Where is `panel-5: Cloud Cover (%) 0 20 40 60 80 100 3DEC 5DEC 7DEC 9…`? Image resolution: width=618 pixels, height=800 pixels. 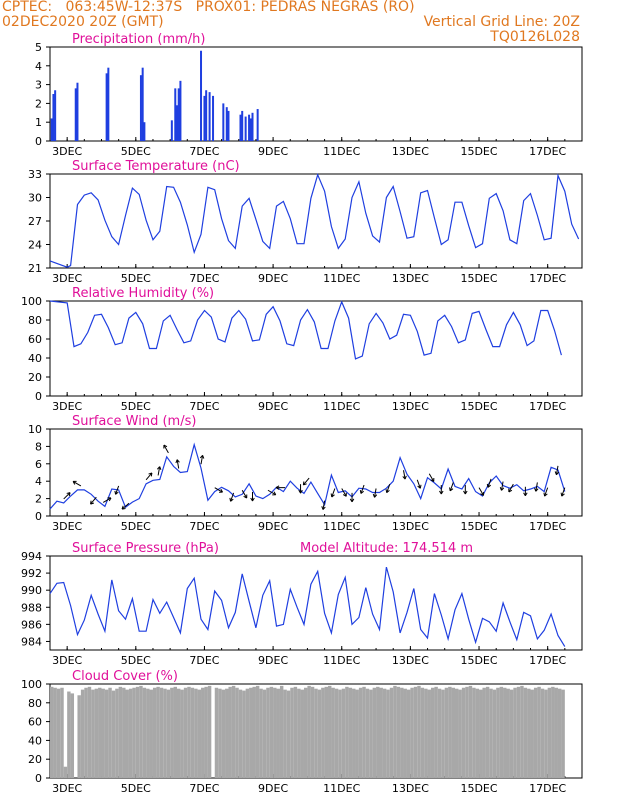
panel-5: Cloud Cover (%) 0 20 40 60 80 100 3DEC 5DEC 7DEC 9… is located at coordinates (302, 732).